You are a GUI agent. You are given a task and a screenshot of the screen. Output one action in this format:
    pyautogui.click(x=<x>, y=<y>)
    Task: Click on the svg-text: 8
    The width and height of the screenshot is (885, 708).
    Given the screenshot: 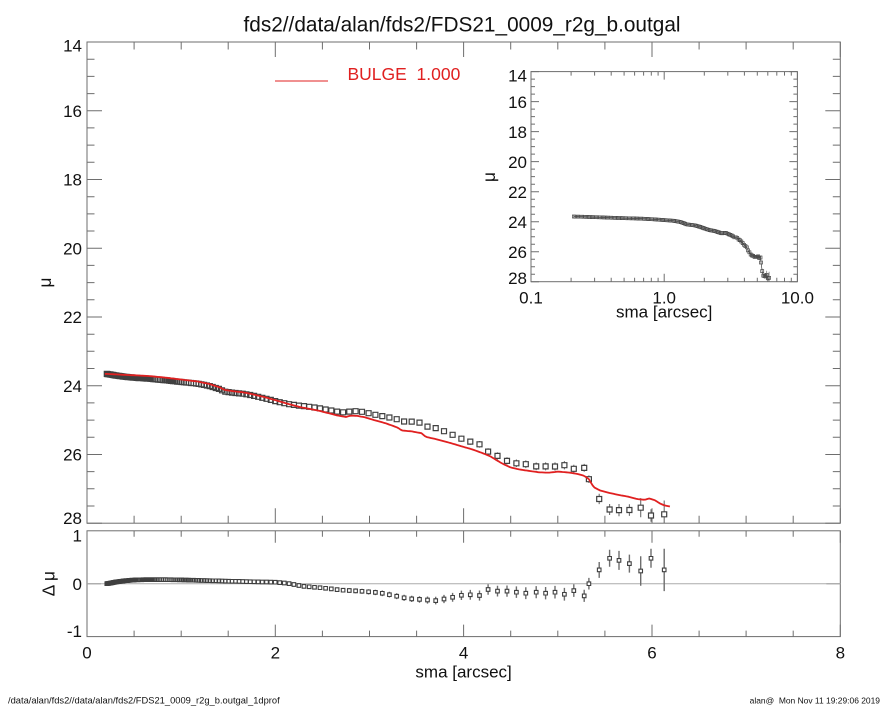 What is the action you would take?
    pyautogui.click(x=840, y=653)
    